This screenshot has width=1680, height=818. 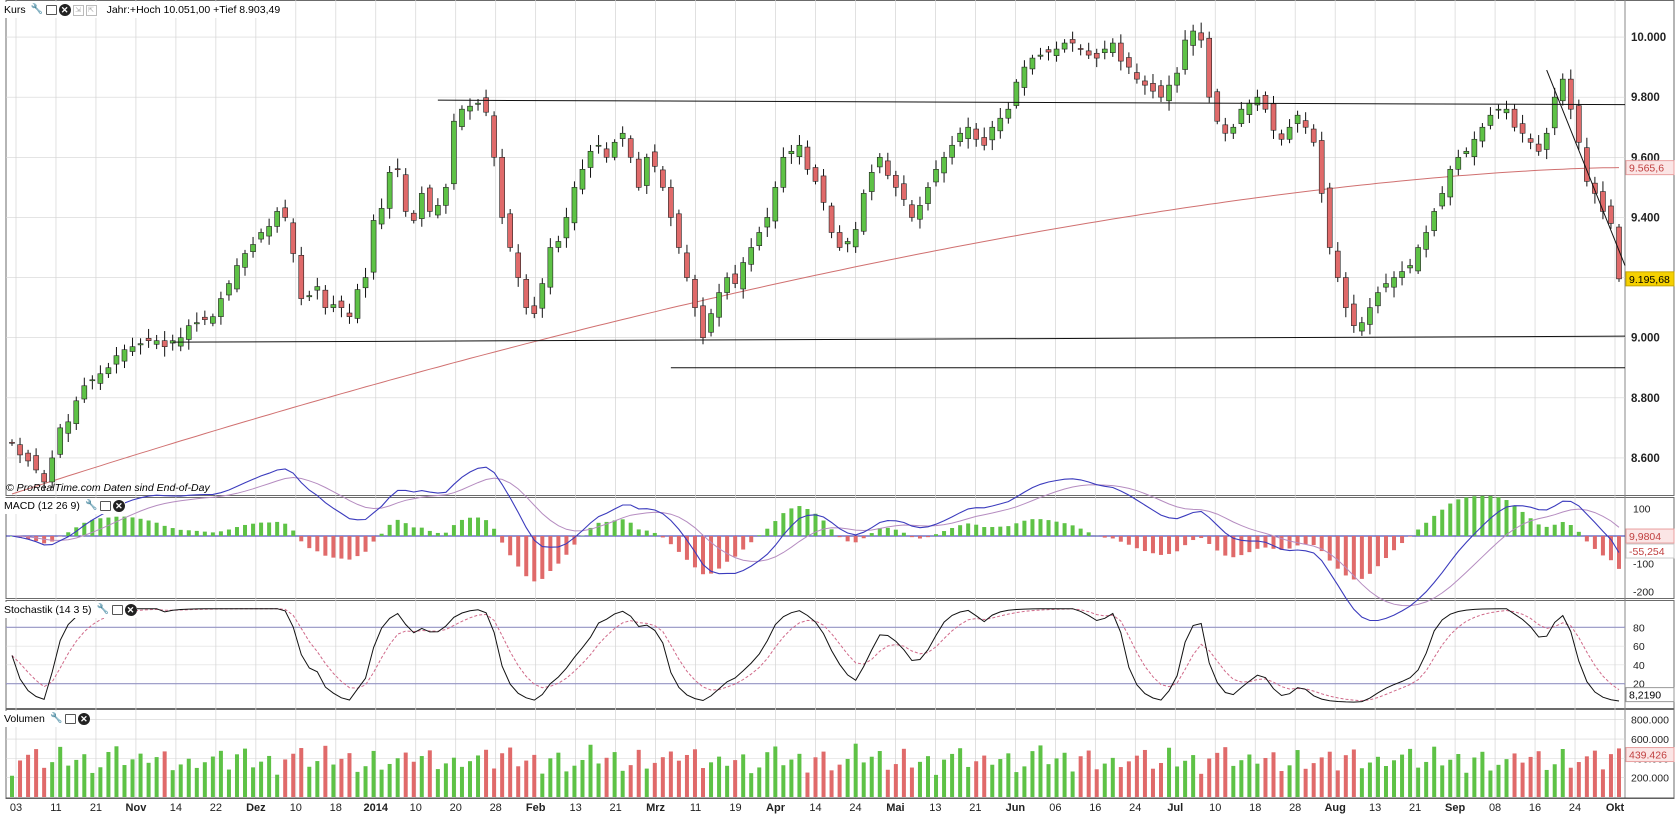 What do you see at coordinates (193, 10) in the screenshot?
I see `price-range-info: Jahr:+Hoch 10.051,00 +Tief 8.903,49` at bounding box center [193, 10].